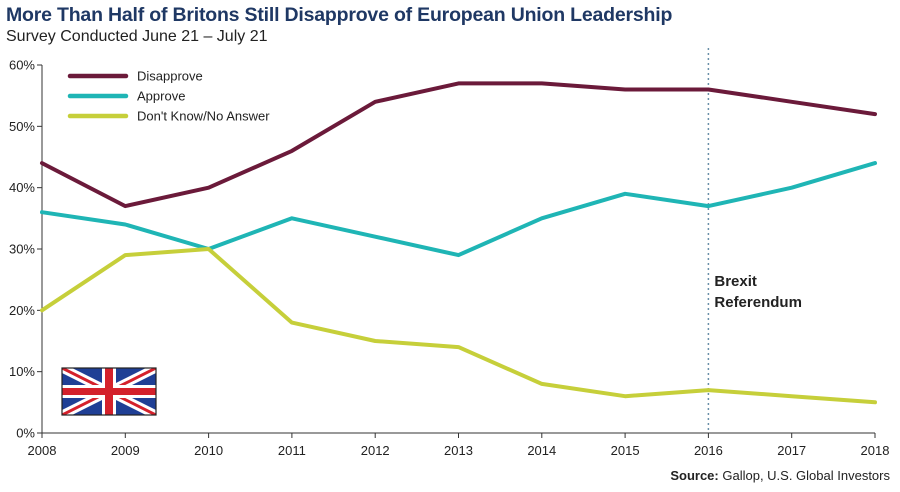 Image resolution: width=900 pixels, height=492 pixels. What do you see at coordinates (203, 116) in the screenshot?
I see `legend-label: Don't Know/No Answer` at bounding box center [203, 116].